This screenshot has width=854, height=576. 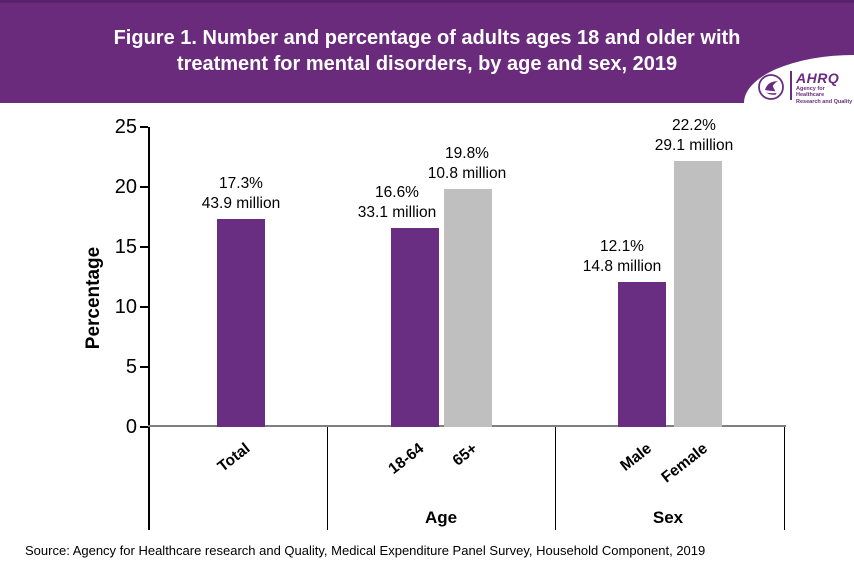 What do you see at coordinates (635, 457) in the screenshot?
I see `x-category-label-male: Male` at bounding box center [635, 457].